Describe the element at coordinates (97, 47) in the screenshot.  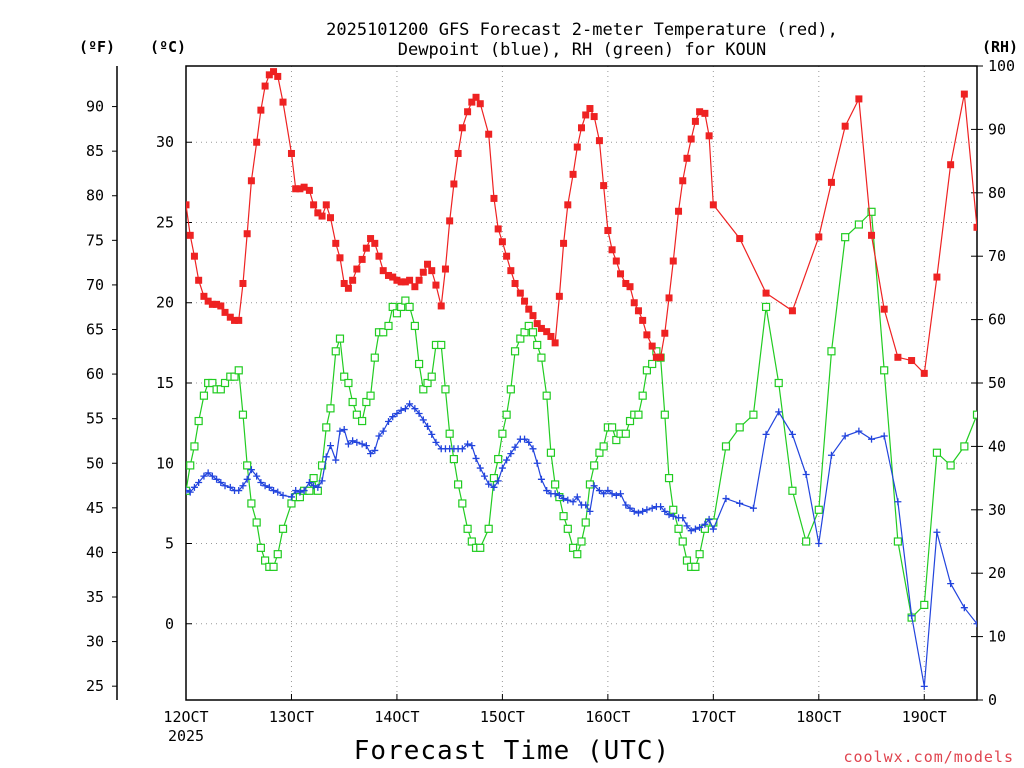
I see `fahrenheit-unit-label: (ºF)` at that location.